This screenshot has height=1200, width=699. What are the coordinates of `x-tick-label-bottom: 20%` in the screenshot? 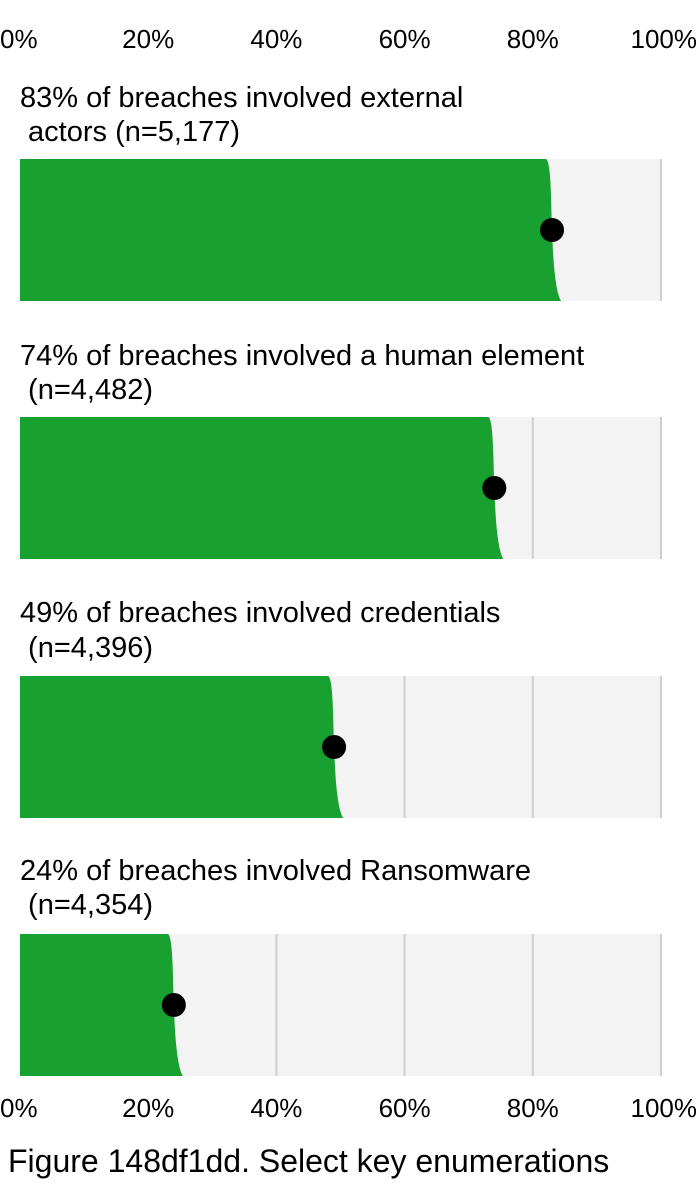 It's located at (148, 1108).